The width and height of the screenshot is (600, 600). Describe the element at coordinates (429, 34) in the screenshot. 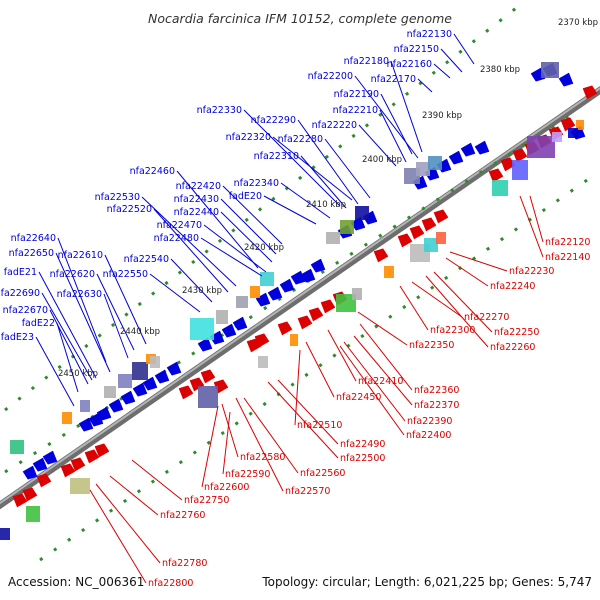

I see `forward-gene-label: nfa22130` at that location.